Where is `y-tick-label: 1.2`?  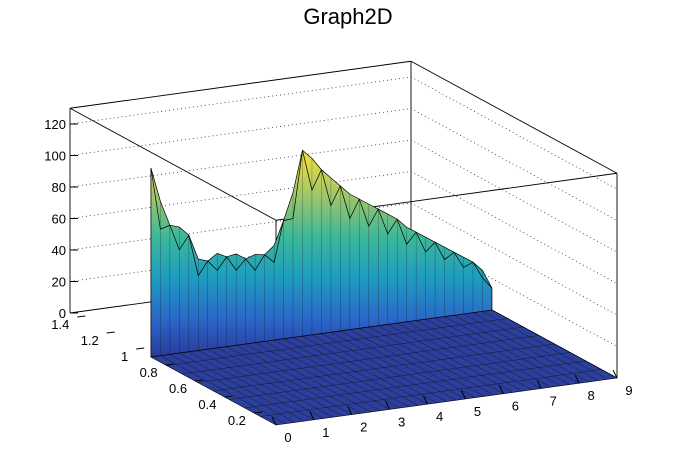 y-tick-label: 1.2 is located at coordinates (90, 340).